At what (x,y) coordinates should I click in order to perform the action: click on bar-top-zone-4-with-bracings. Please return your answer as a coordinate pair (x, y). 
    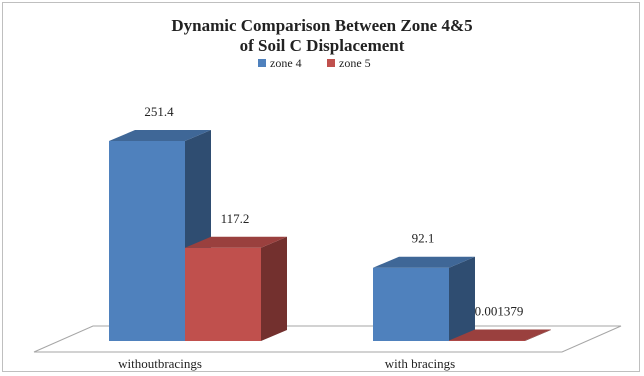
    Looking at the image, I should click on (424, 262).